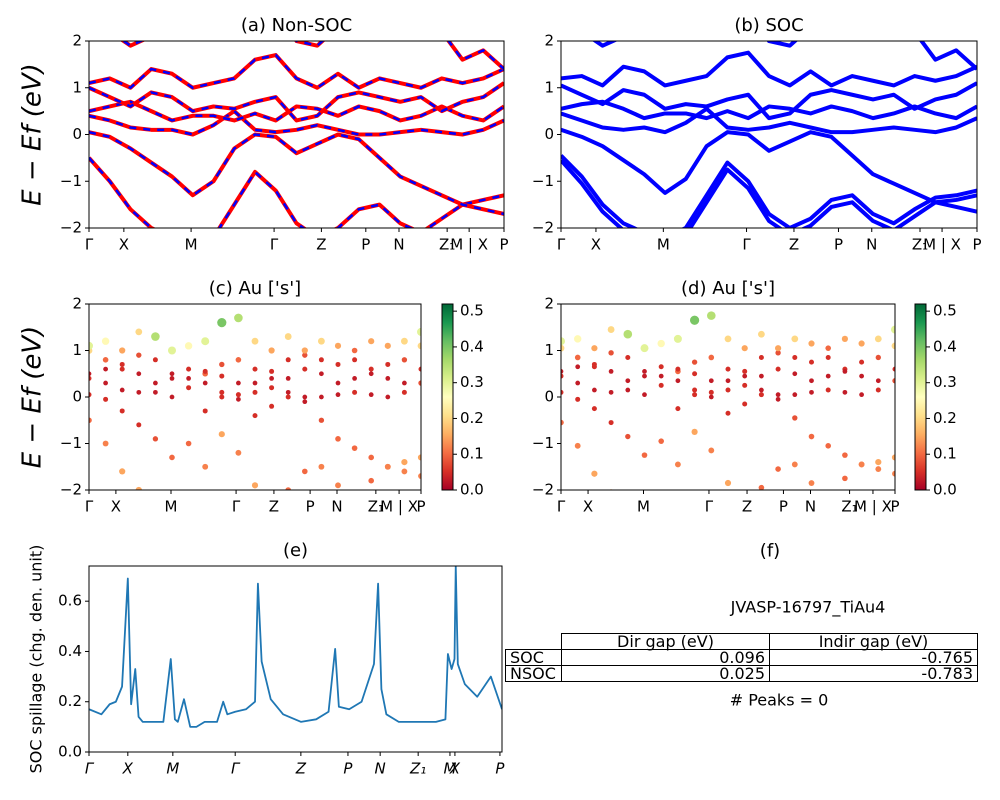 The height and width of the screenshot is (800, 1000). What do you see at coordinates (783, 507) in the screenshot?
I see `x-tick-label: P` at bounding box center [783, 507].